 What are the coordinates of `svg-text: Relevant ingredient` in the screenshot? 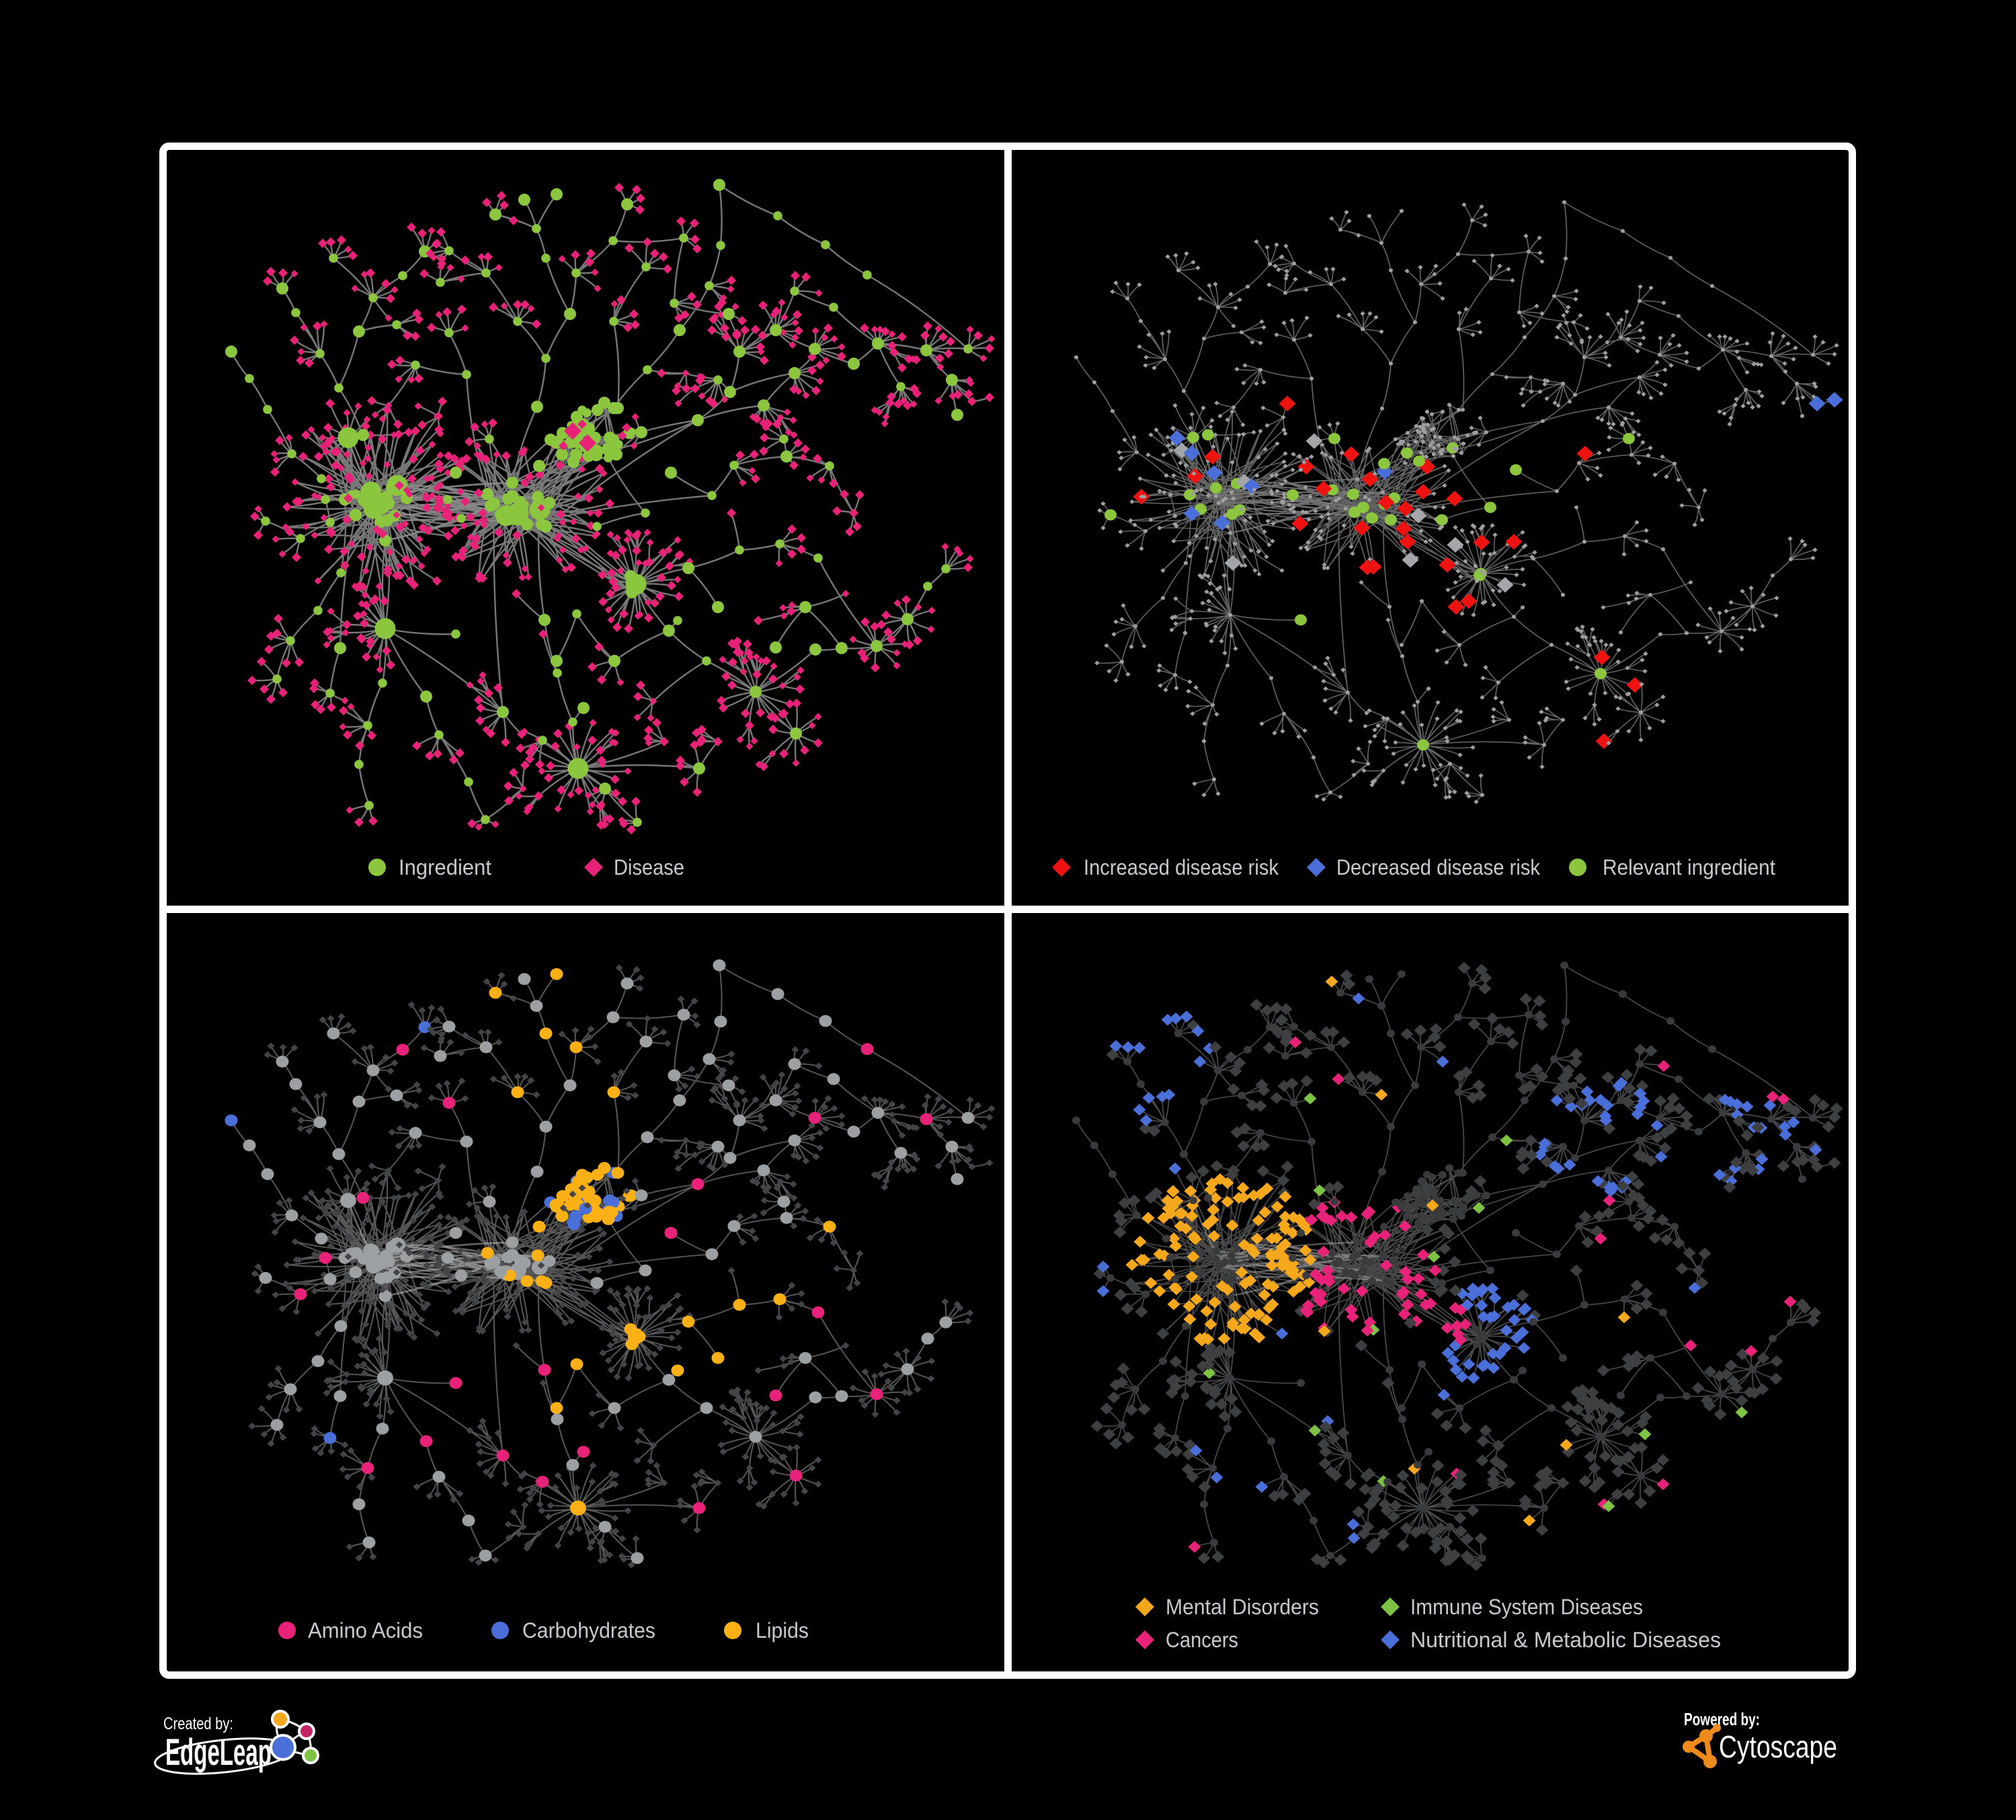 It's located at (1689, 867).